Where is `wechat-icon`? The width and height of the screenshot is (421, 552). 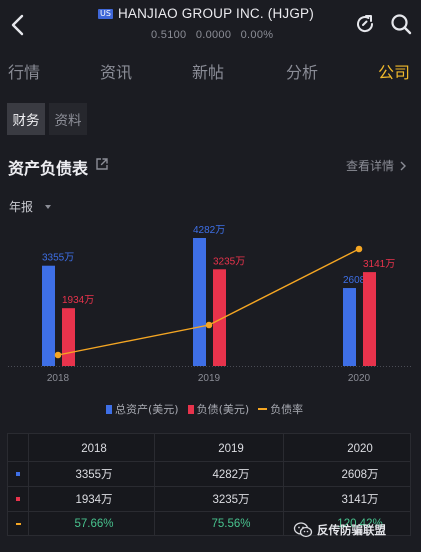 wechat-icon is located at coordinates (303, 530).